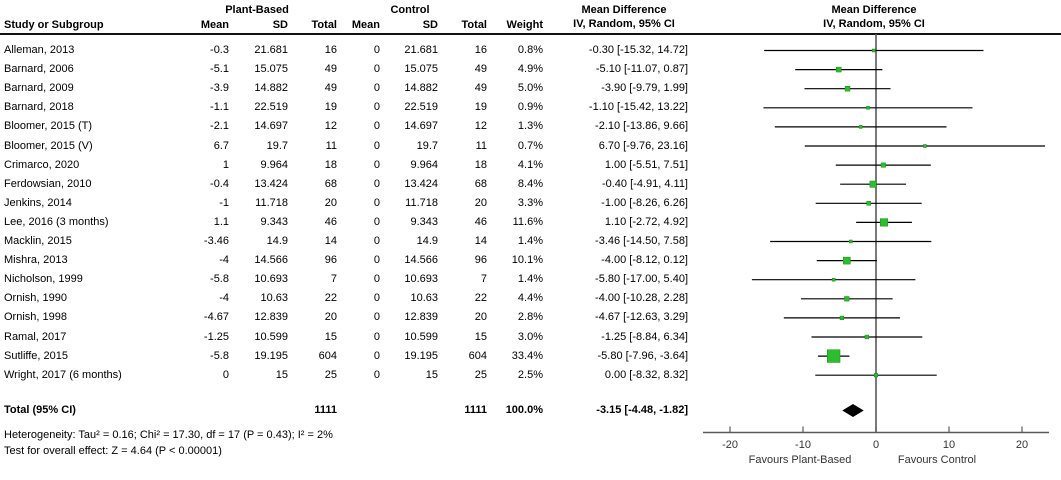  Describe the element at coordinates (38, 241) in the screenshot. I see `study-name: Macklin, 2015` at that location.